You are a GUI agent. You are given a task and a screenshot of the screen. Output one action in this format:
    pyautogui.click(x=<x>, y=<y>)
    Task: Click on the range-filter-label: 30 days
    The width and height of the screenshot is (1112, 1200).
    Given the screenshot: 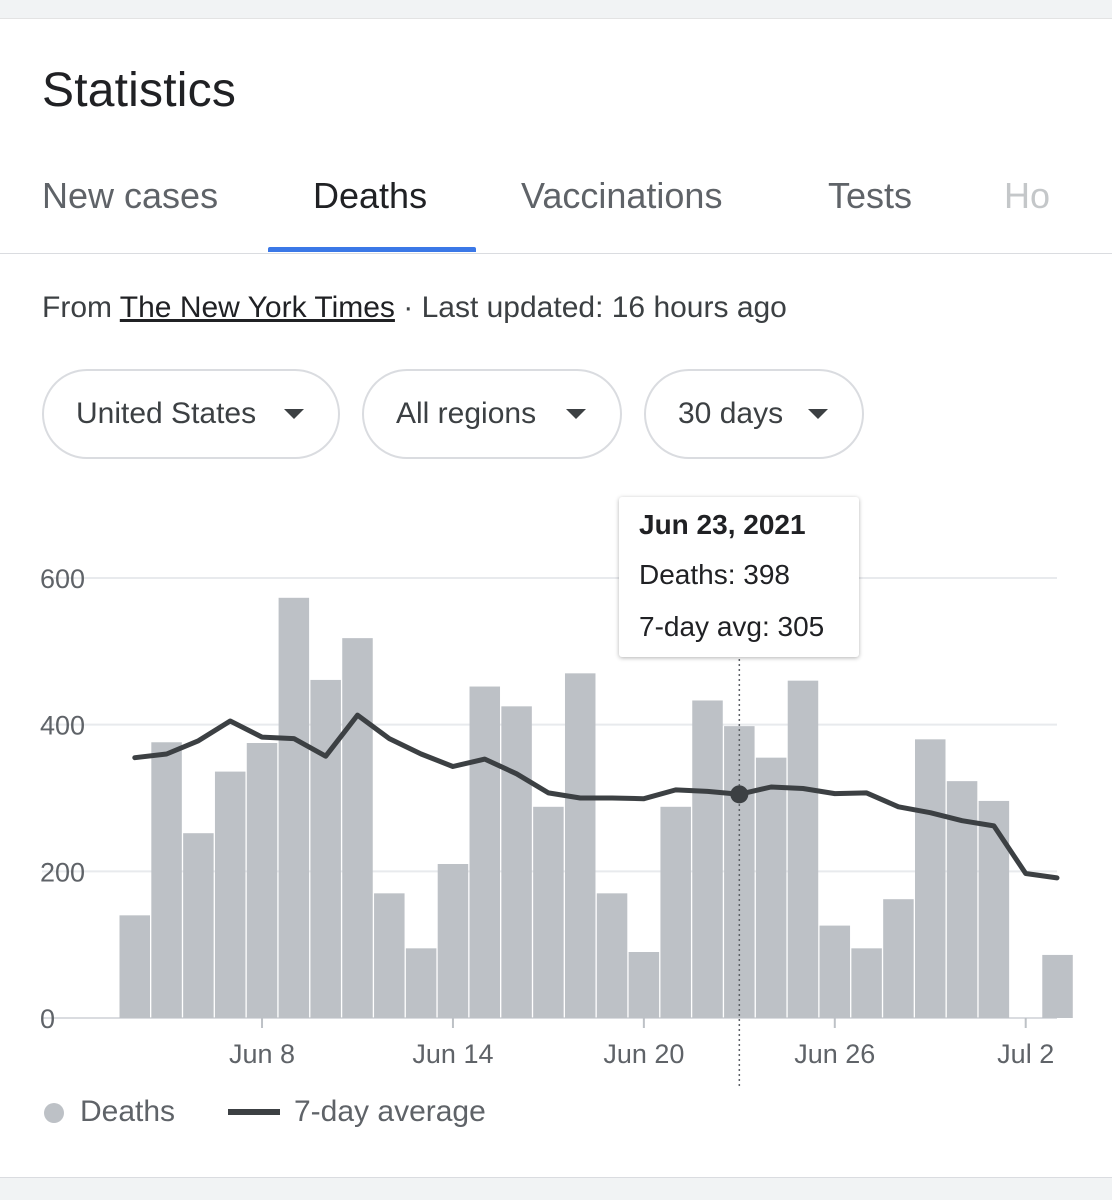 What is the action you would take?
    pyautogui.click(x=731, y=413)
    